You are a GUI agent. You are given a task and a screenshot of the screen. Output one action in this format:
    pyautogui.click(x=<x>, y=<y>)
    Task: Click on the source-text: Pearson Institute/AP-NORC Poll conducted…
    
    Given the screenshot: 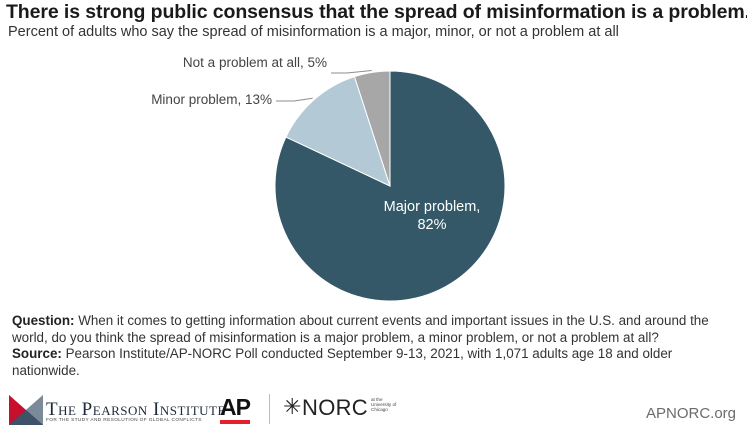 What is the action you would take?
    pyautogui.click(x=342, y=362)
    